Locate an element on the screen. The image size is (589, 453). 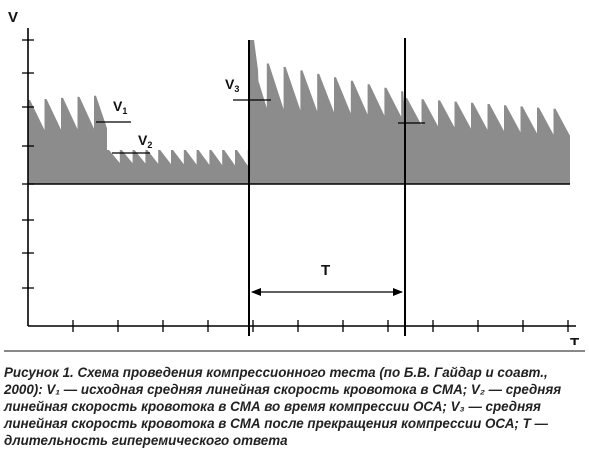
x-axis-ticks is located at coordinates (320, 326).